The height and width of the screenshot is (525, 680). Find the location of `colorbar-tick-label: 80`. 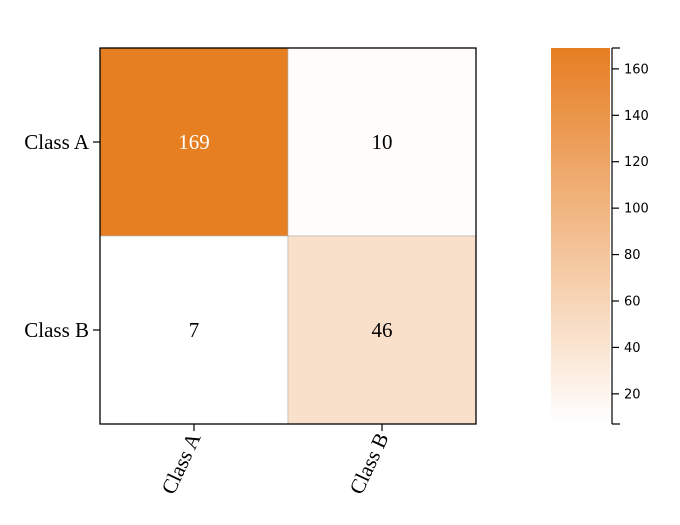

colorbar-tick-label: 80 is located at coordinates (632, 255).